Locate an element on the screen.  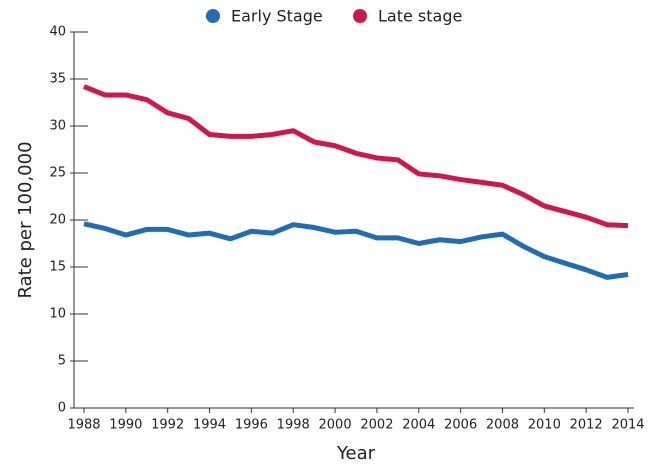
y-tick-label: 40 is located at coordinates (57, 32).